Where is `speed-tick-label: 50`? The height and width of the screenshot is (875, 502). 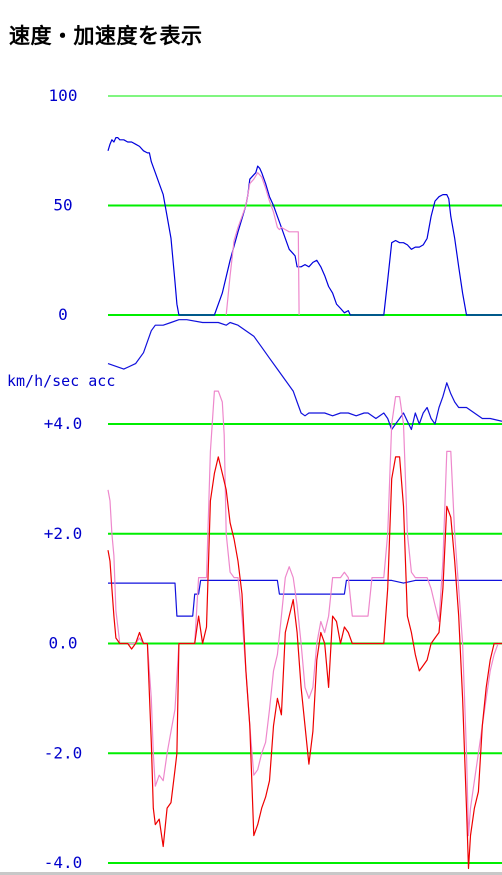 speed-tick-label: 50 is located at coordinates (62, 205).